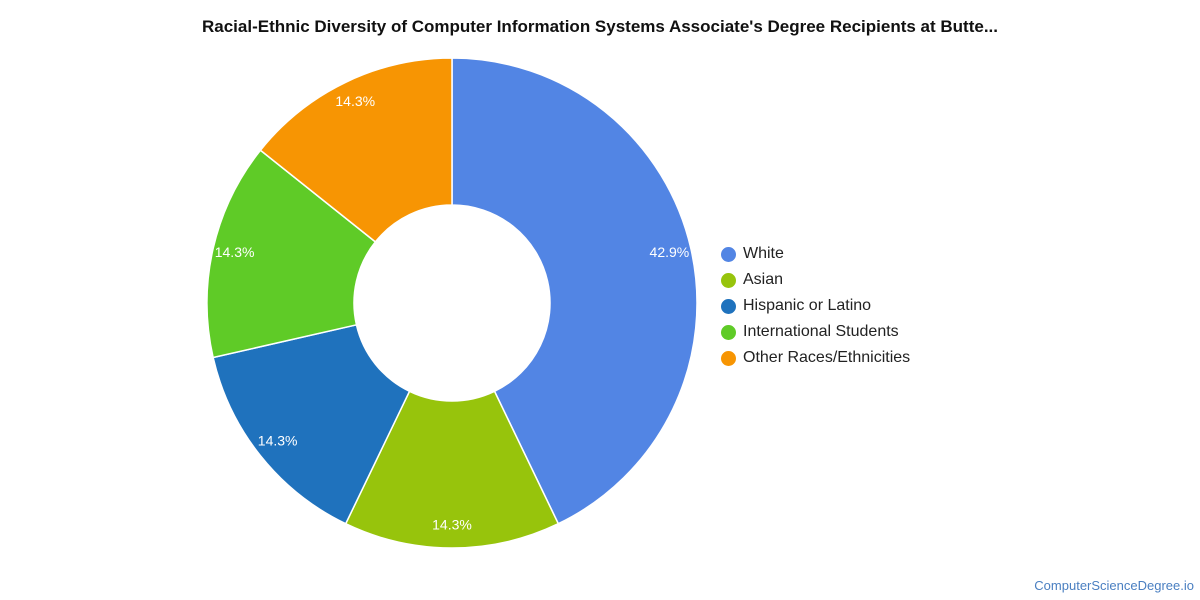  I want to click on legend-item-asian: Asian, so click(815, 280).